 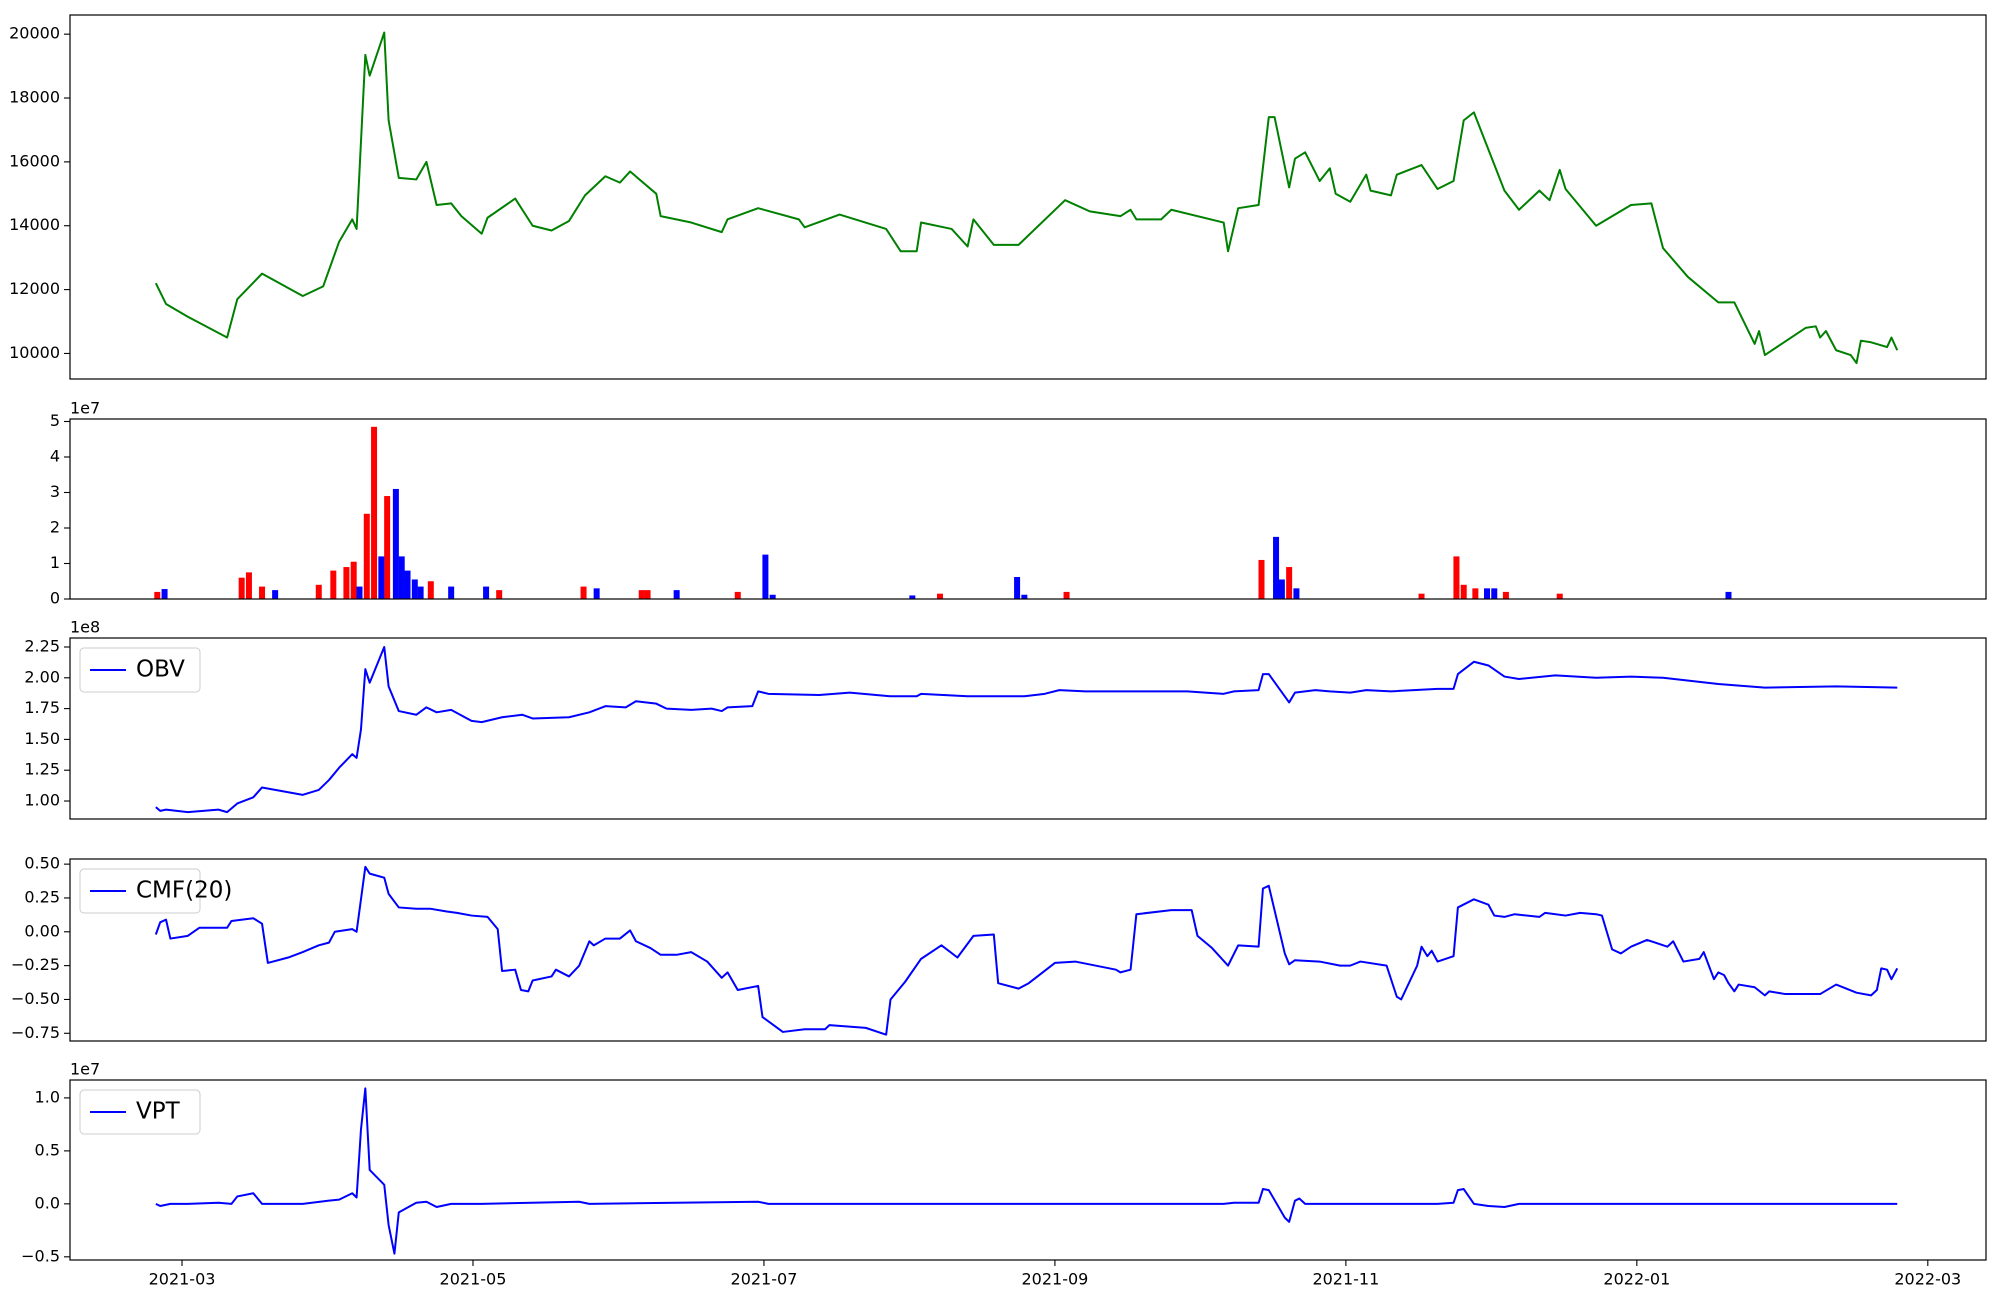 I want to click on y-tick-label: 14000, so click(x=34, y=224).